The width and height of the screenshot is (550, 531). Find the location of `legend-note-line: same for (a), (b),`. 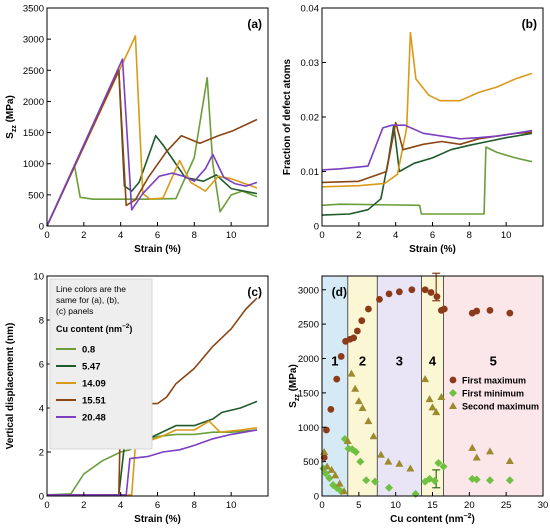

legend-note-line: same for (a), (b), is located at coordinates (87, 300).